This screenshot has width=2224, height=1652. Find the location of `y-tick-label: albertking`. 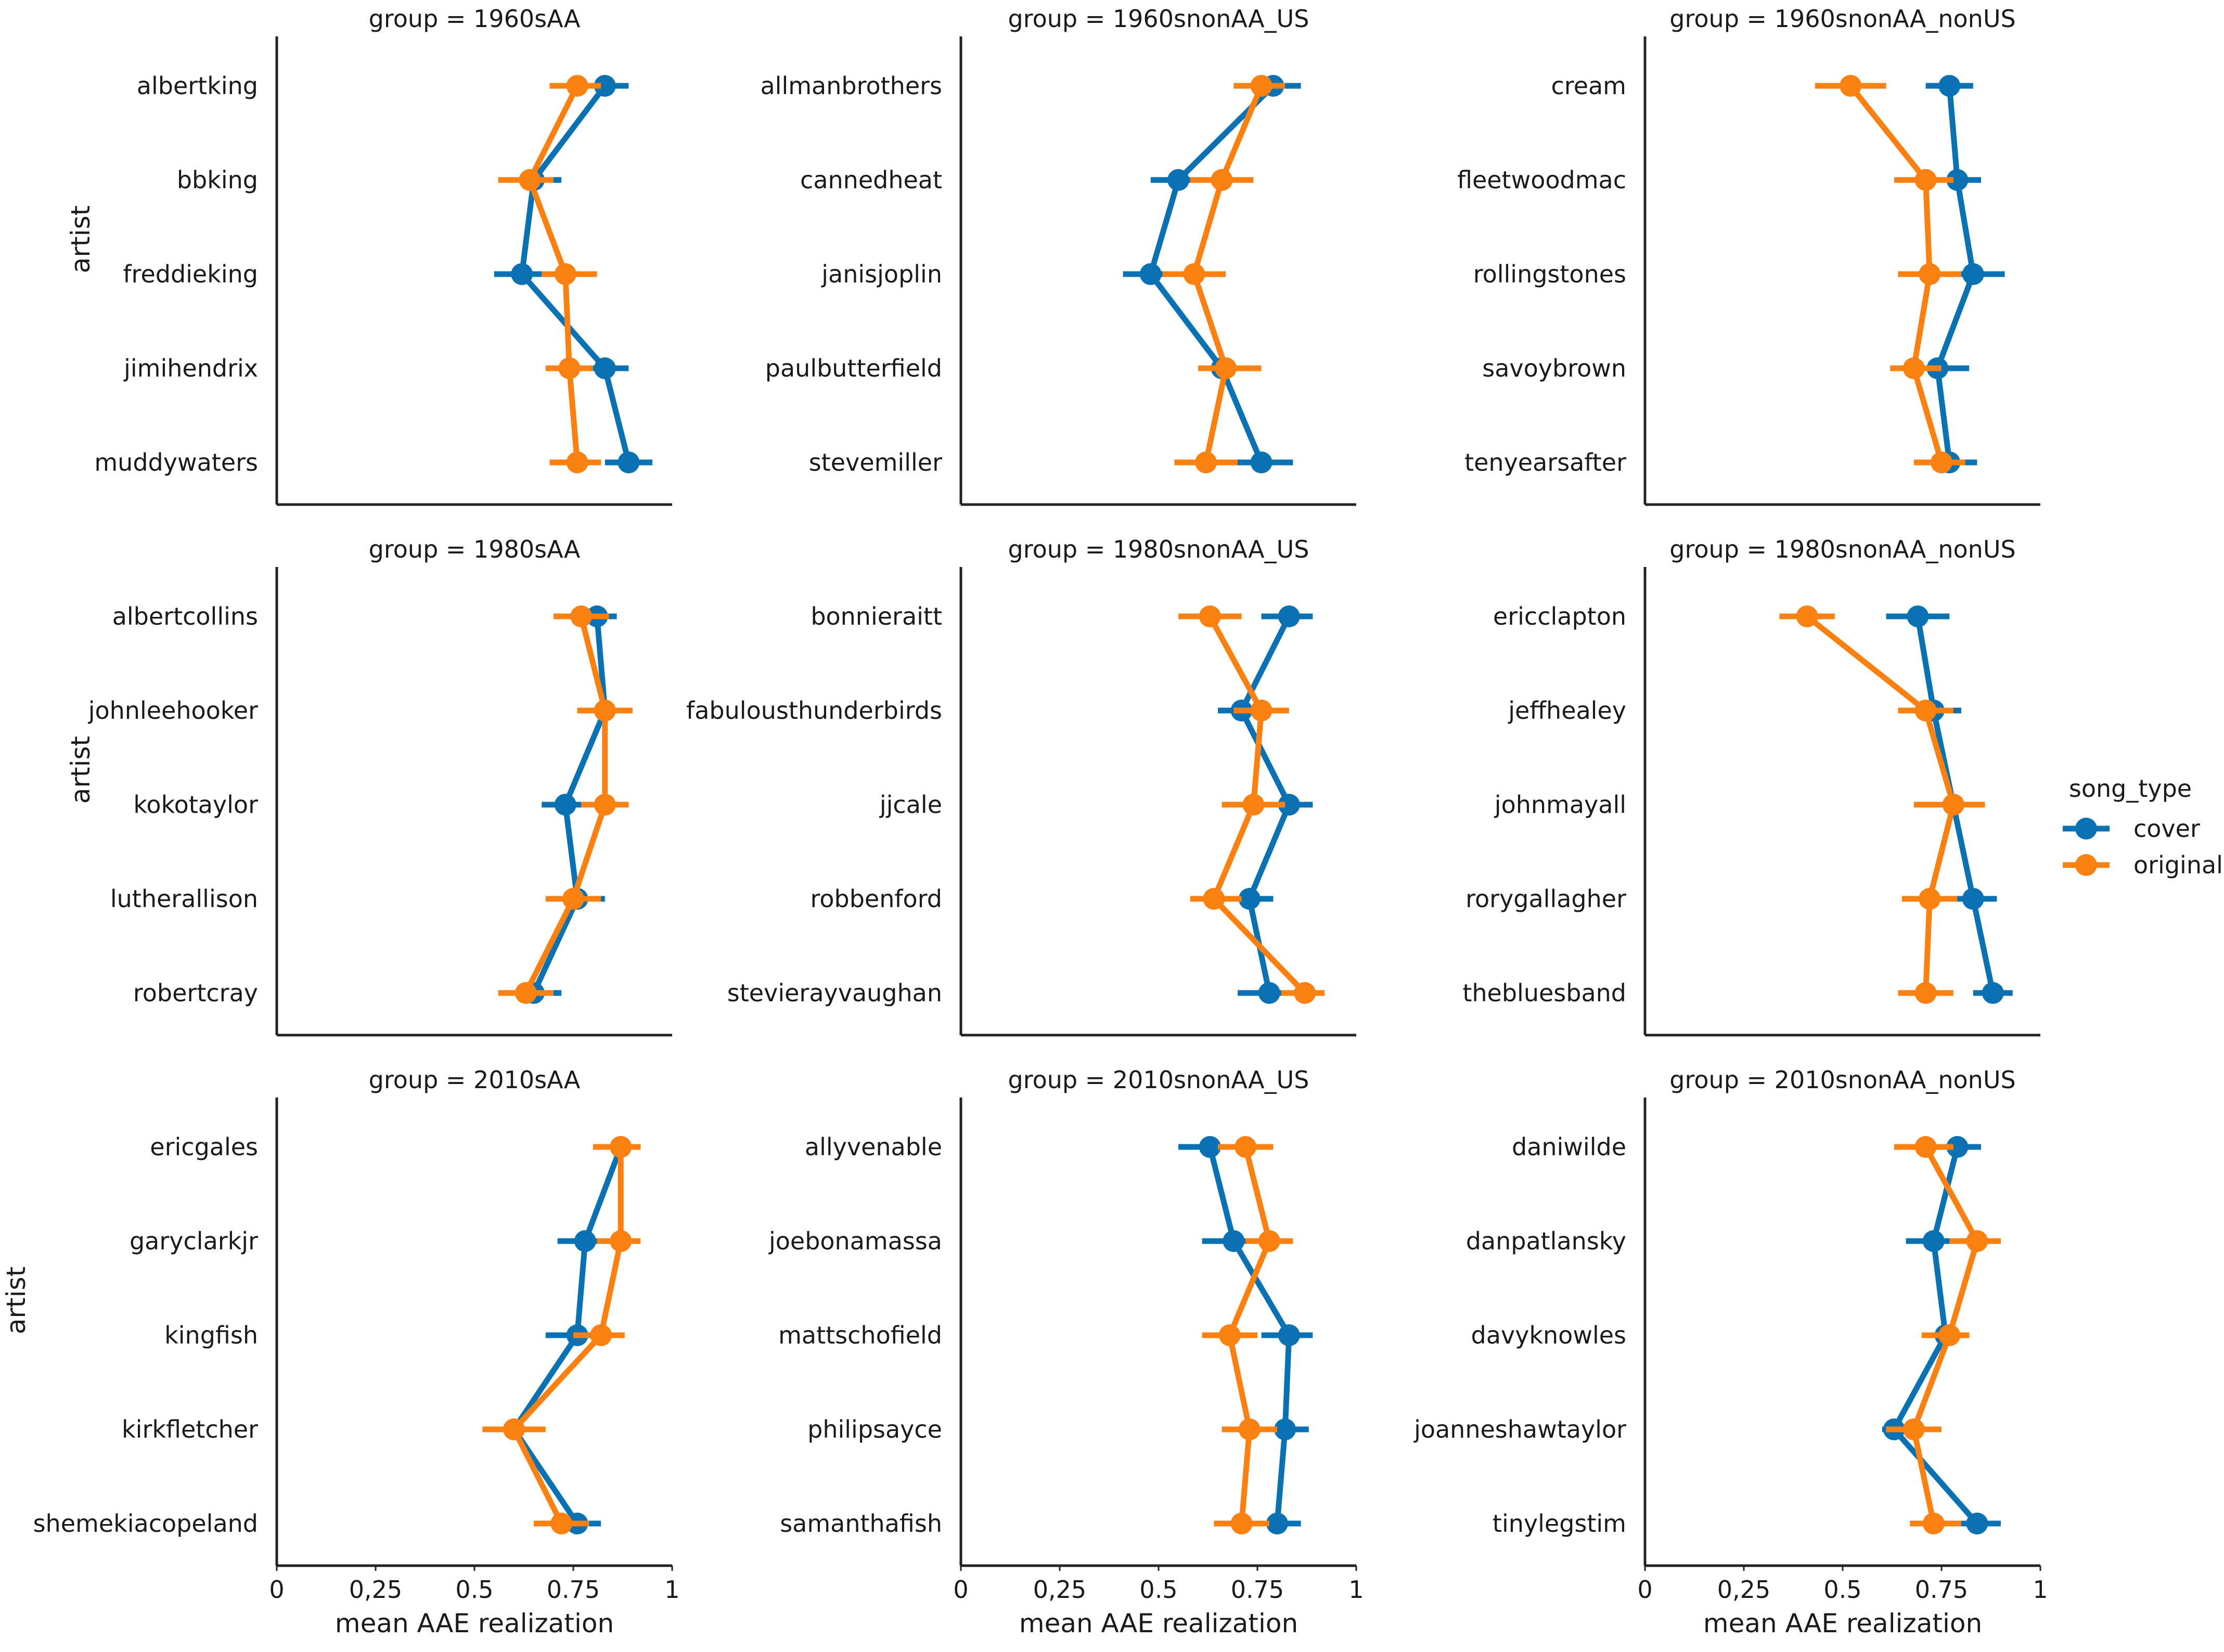

y-tick-label: albertking is located at coordinates (197, 86).